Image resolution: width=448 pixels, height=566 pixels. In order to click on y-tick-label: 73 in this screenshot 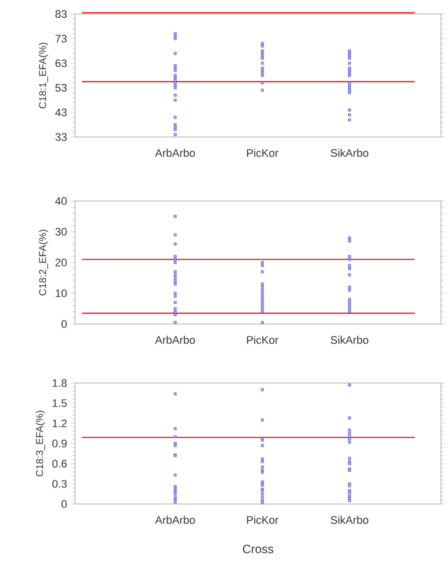, I will do `click(61, 38)`.